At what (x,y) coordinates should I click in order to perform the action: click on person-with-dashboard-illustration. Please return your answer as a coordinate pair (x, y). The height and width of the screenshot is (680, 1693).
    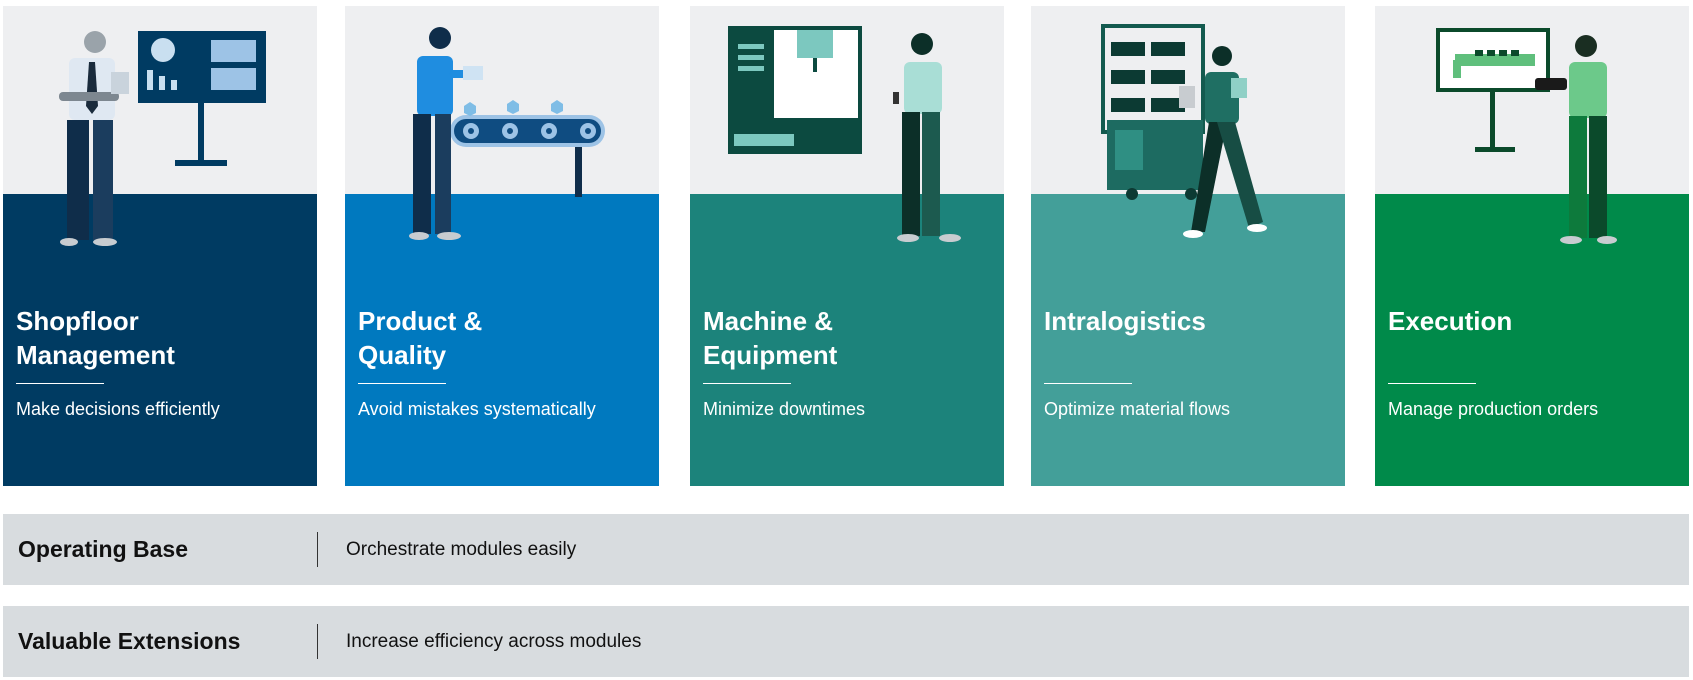
    Looking at the image, I should click on (162, 138).